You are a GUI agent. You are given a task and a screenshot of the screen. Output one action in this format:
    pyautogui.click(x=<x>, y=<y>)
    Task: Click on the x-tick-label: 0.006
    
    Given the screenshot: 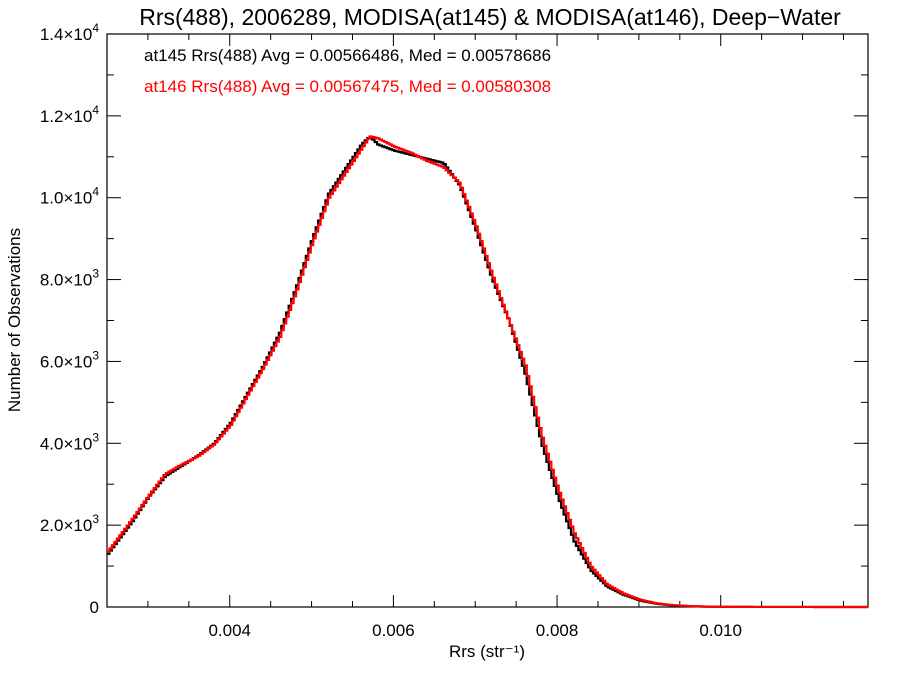 What is the action you would take?
    pyautogui.click(x=393, y=630)
    